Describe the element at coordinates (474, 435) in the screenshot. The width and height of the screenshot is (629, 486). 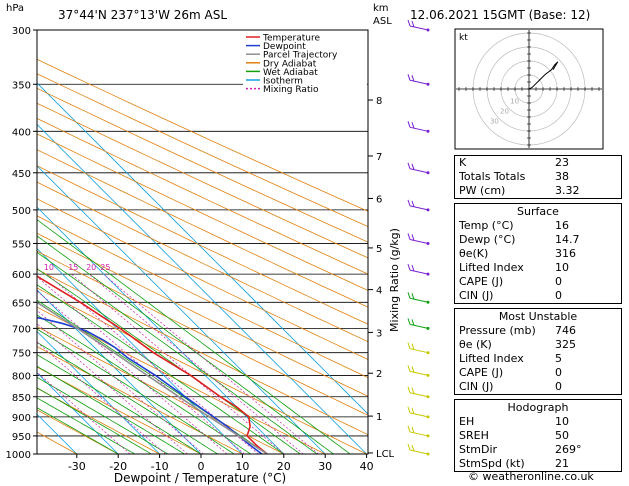
I see `hodograph-stat-label: SREH` at that location.